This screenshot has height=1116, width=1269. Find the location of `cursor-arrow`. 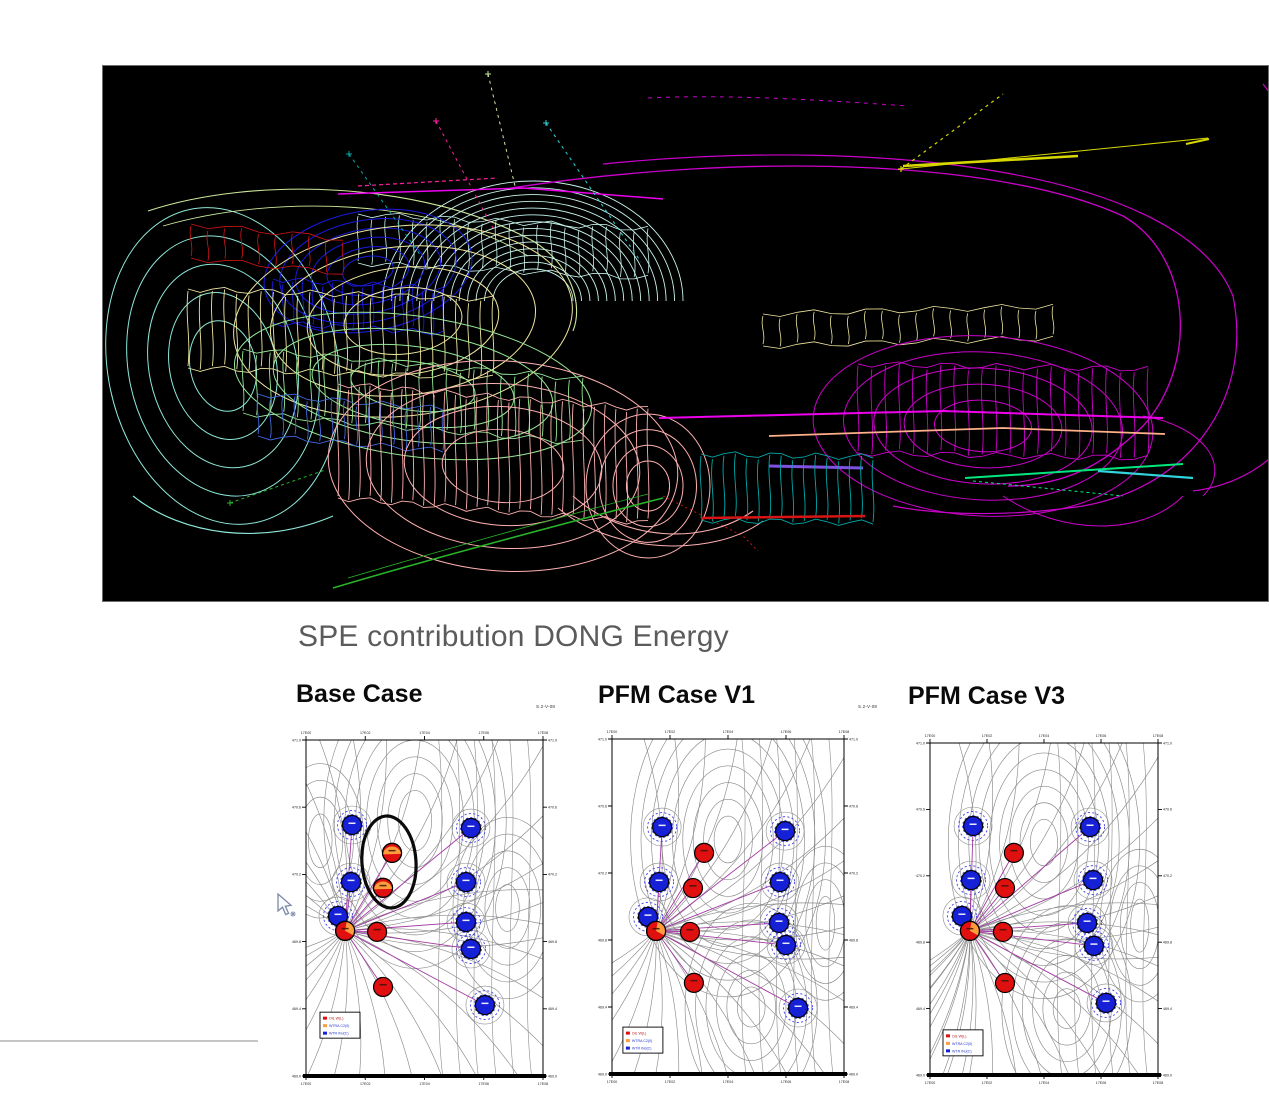

cursor-arrow is located at coordinates (285, 904).